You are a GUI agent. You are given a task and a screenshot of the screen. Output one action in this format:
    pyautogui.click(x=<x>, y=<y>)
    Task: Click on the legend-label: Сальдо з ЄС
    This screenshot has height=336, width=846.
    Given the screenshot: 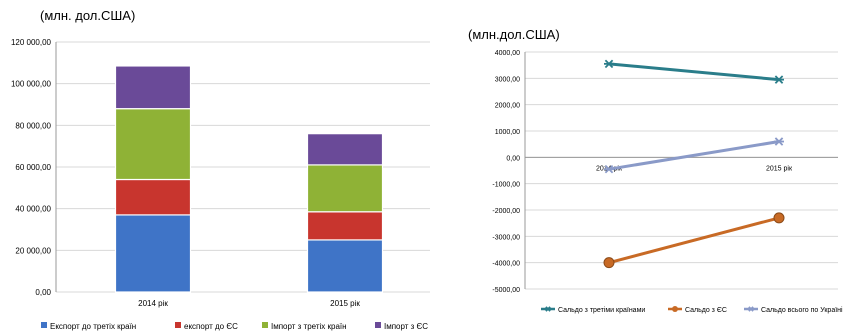 What is the action you would take?
    pyautogui.click(x=706, y=310)
    